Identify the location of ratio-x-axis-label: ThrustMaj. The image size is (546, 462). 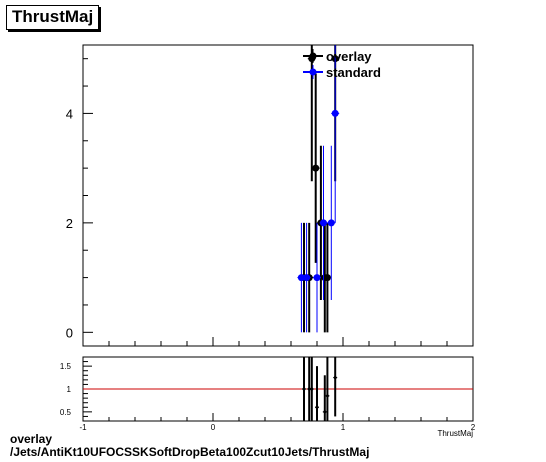
(455, 433).